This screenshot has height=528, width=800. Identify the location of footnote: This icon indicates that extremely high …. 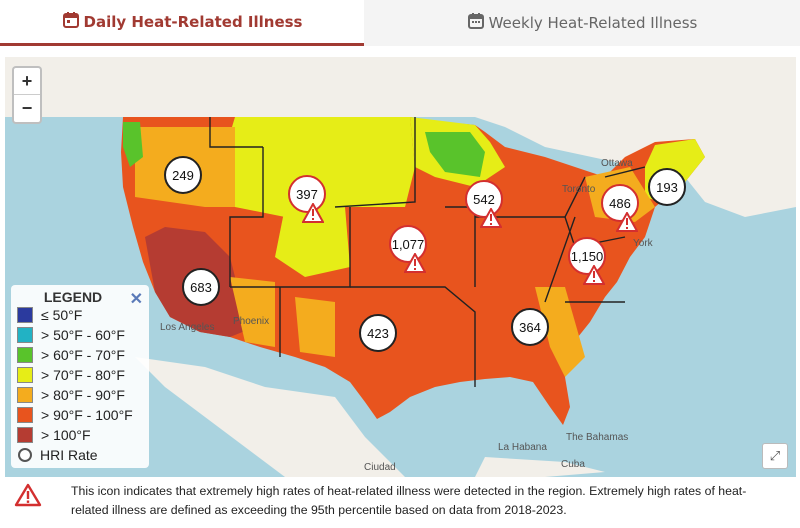
(404, 502).